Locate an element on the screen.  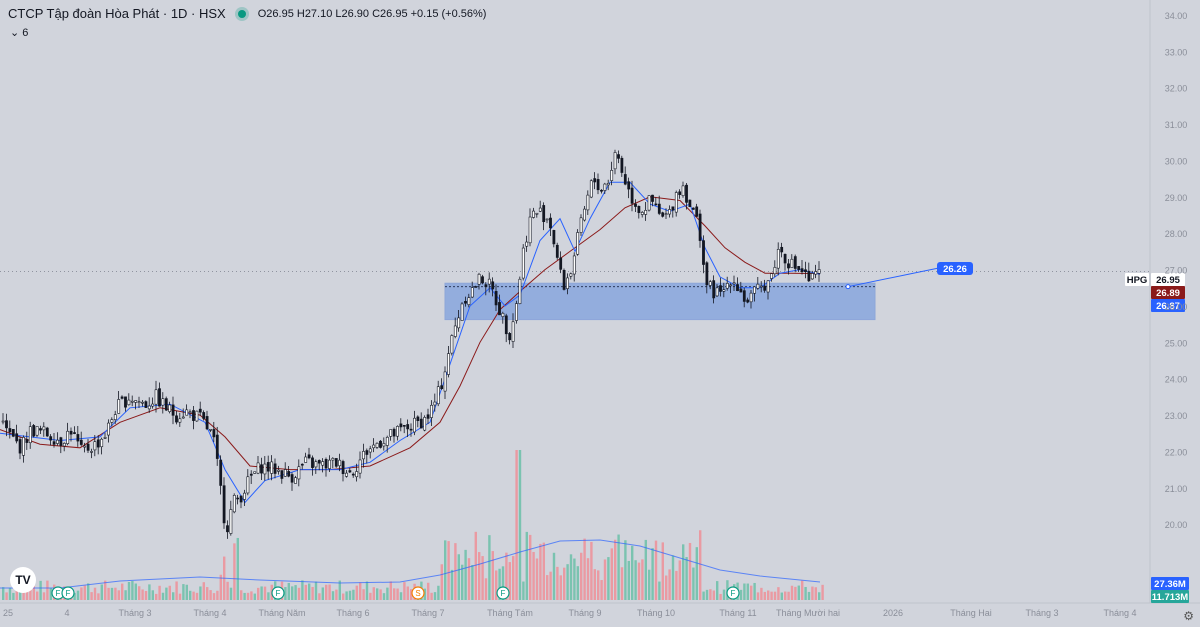
target-badge-bg is located at coordinates (955, 268).